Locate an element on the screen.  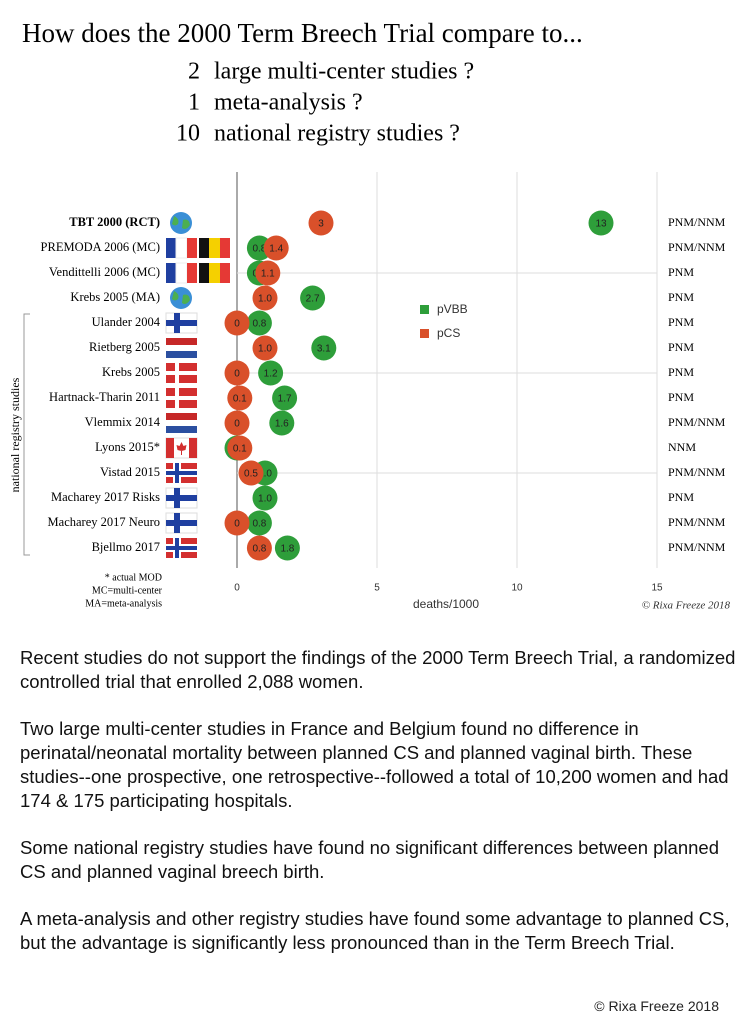
x-tick-label: 0 is located at coordinates (237, 588).